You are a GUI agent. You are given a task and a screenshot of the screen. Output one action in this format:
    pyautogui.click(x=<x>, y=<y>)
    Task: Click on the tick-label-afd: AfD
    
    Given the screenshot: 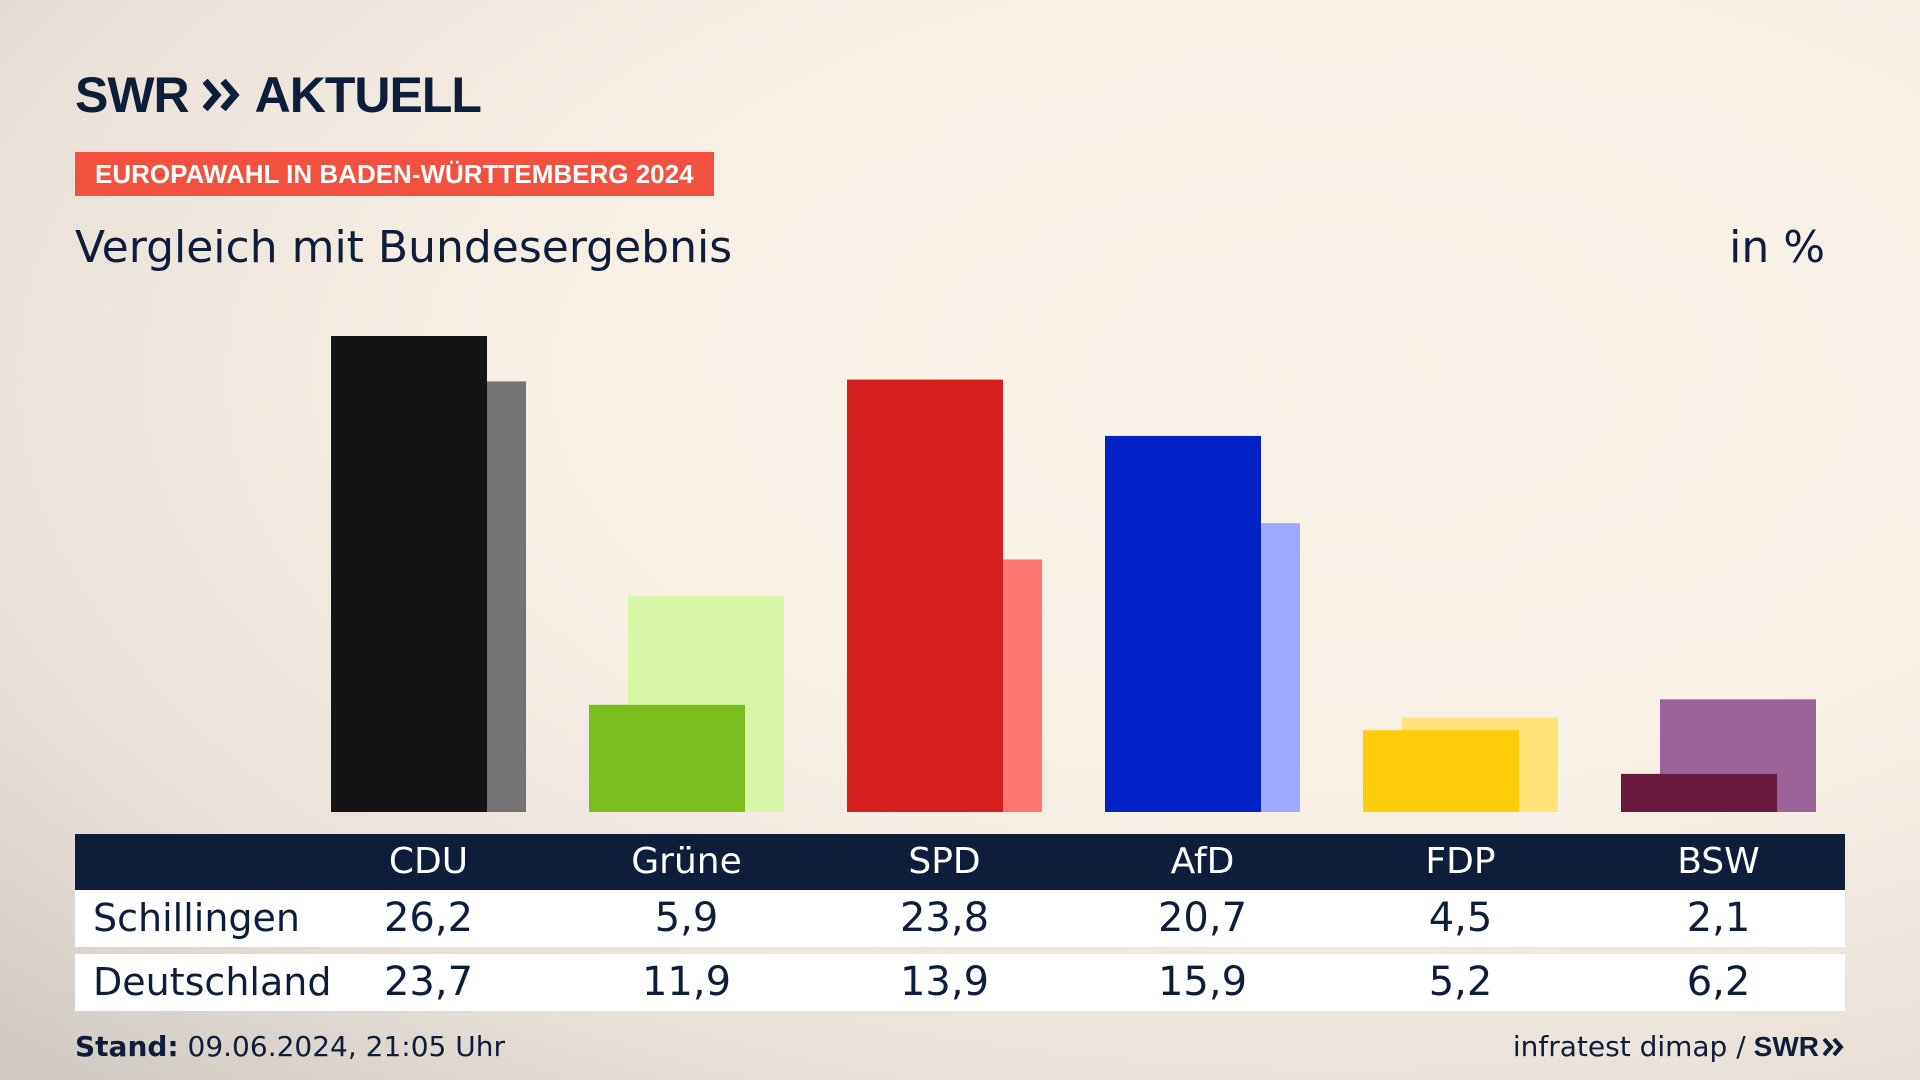 What is the action you would take?
    pyautogui.click(x=1202, y=861)
    